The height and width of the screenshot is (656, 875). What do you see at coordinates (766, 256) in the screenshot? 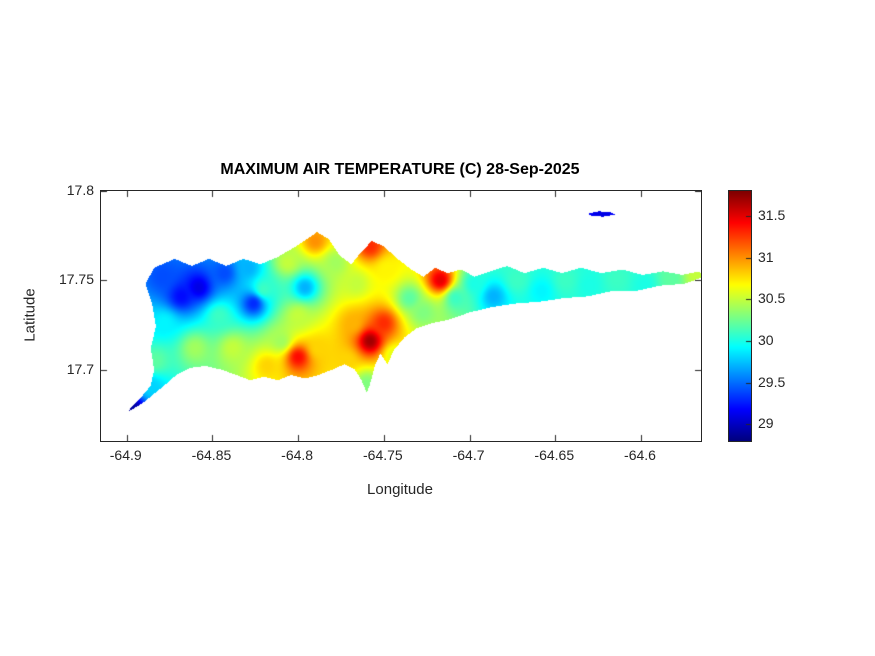
I see `colorbar-tick-label: 31` at bounding box center [766, 256].